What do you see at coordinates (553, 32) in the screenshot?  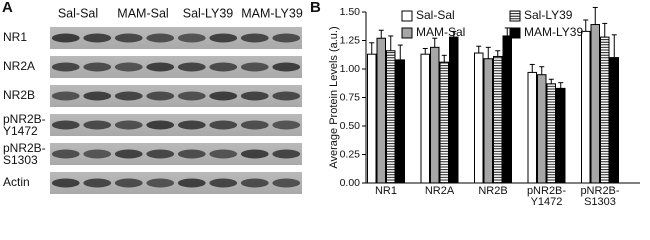 I see `legend-label: MAM-LY39` at bounding box center [553, 32].